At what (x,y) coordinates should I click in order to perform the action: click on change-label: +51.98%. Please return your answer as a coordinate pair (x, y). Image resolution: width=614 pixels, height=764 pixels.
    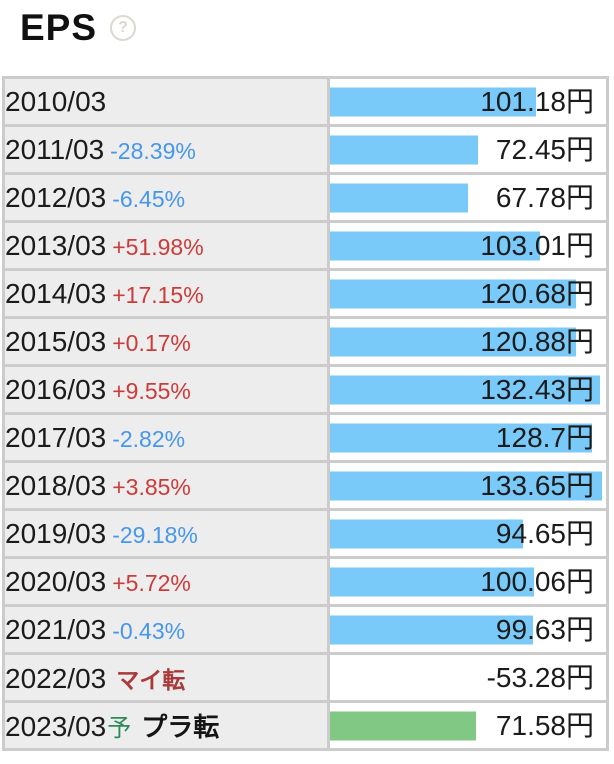
    Looking at the image, I should click on (158, 246).